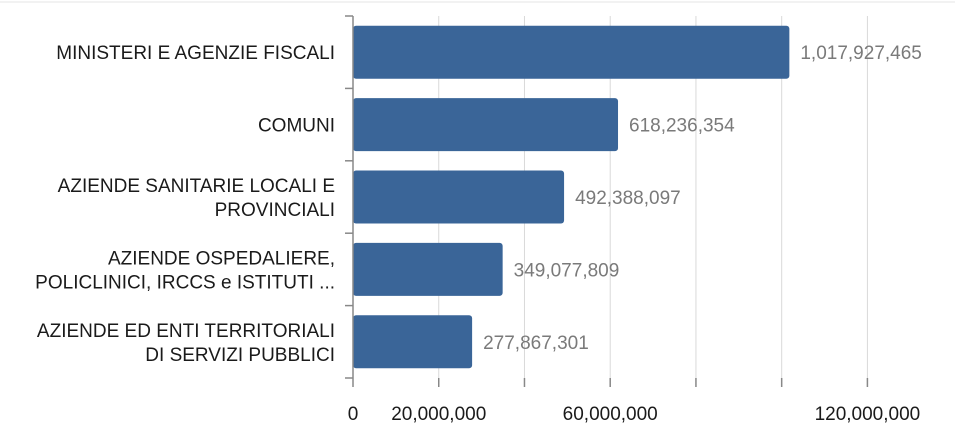 The height and width of the screenshot is (424, 955). What do you see at coordinates (610, 414) in the screenshot?
I see `x-tick-label: 60,000,000` at bounding box center [610, 414].